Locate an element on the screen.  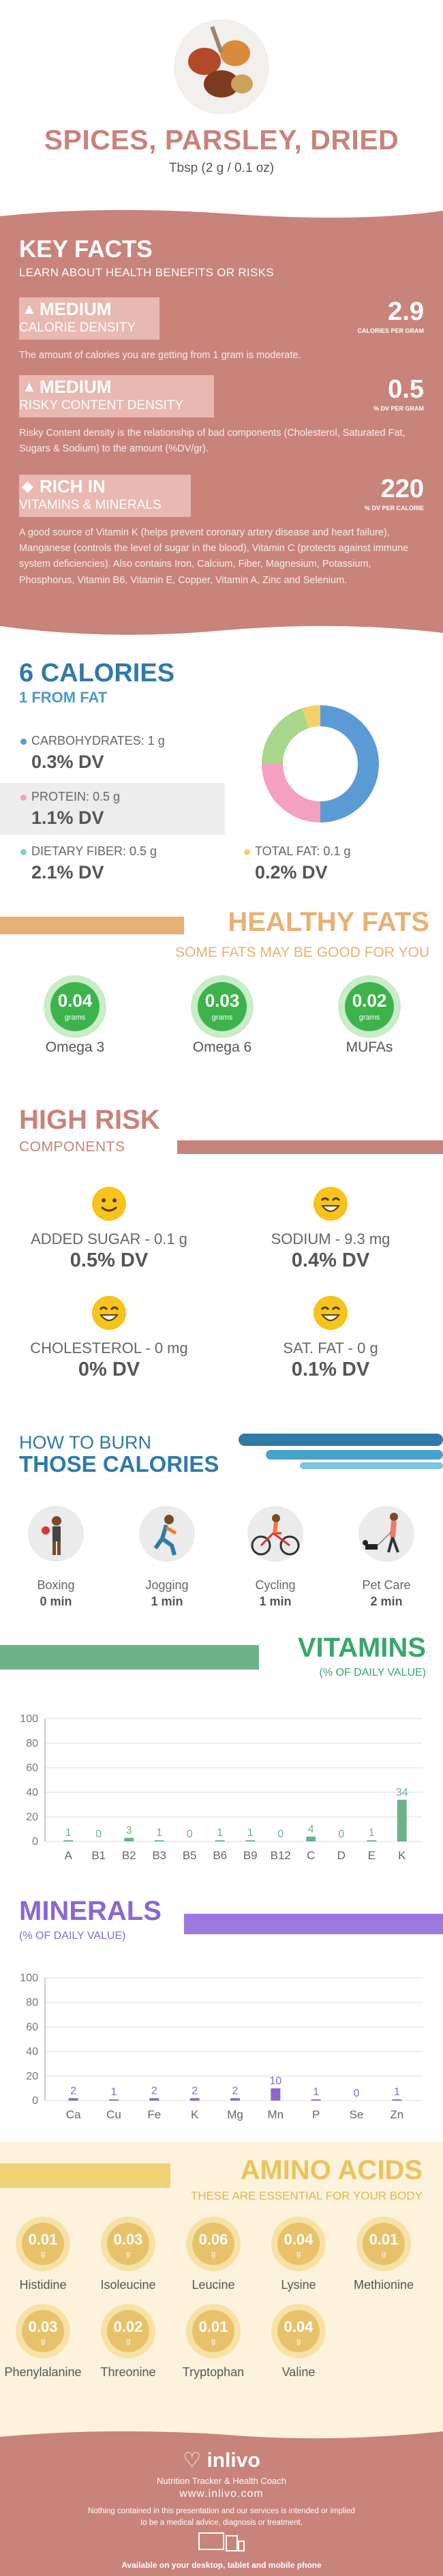
x-tick-label: B2 is located at coordinates (129, 1855).